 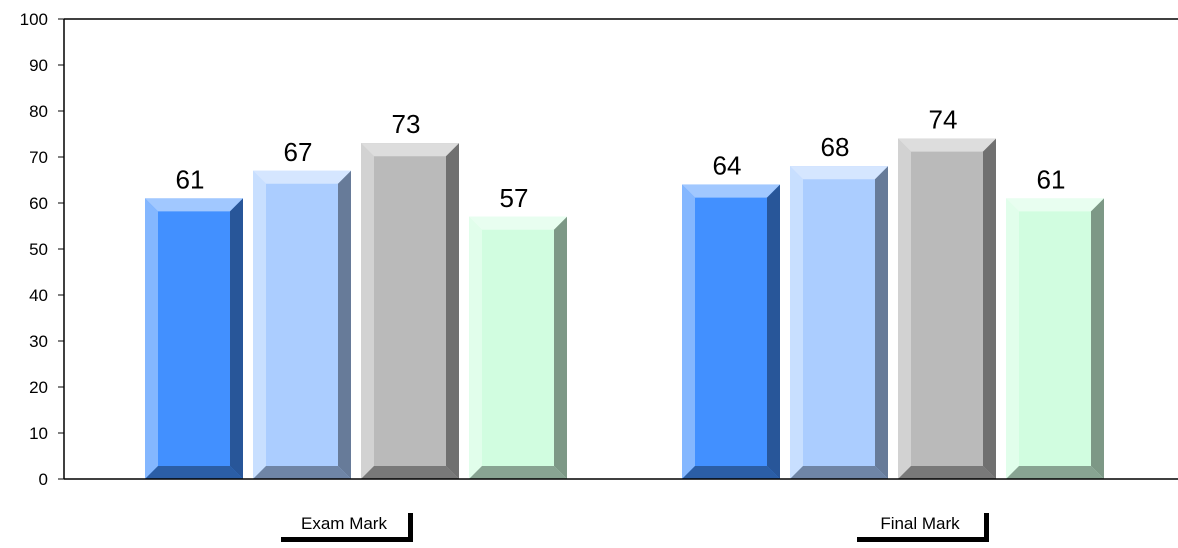 I want to click on y-tick-label: 50, so click(x=38, y=249).